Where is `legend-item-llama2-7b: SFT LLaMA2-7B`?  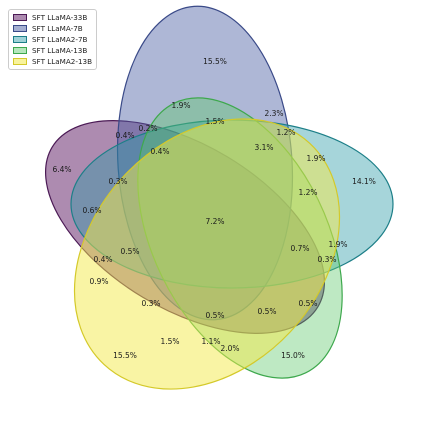
legend-item-llama2-7b: SFT LLaMA2-7B is located at coordinates (52, 39).